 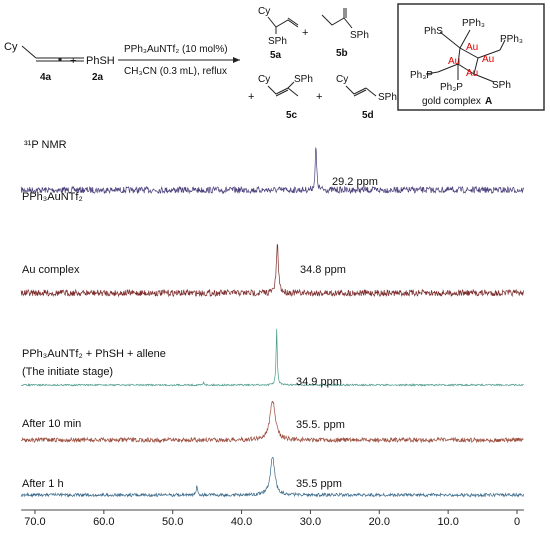 I want to click on x-tick-label: 0, so click(x=517, y=522).